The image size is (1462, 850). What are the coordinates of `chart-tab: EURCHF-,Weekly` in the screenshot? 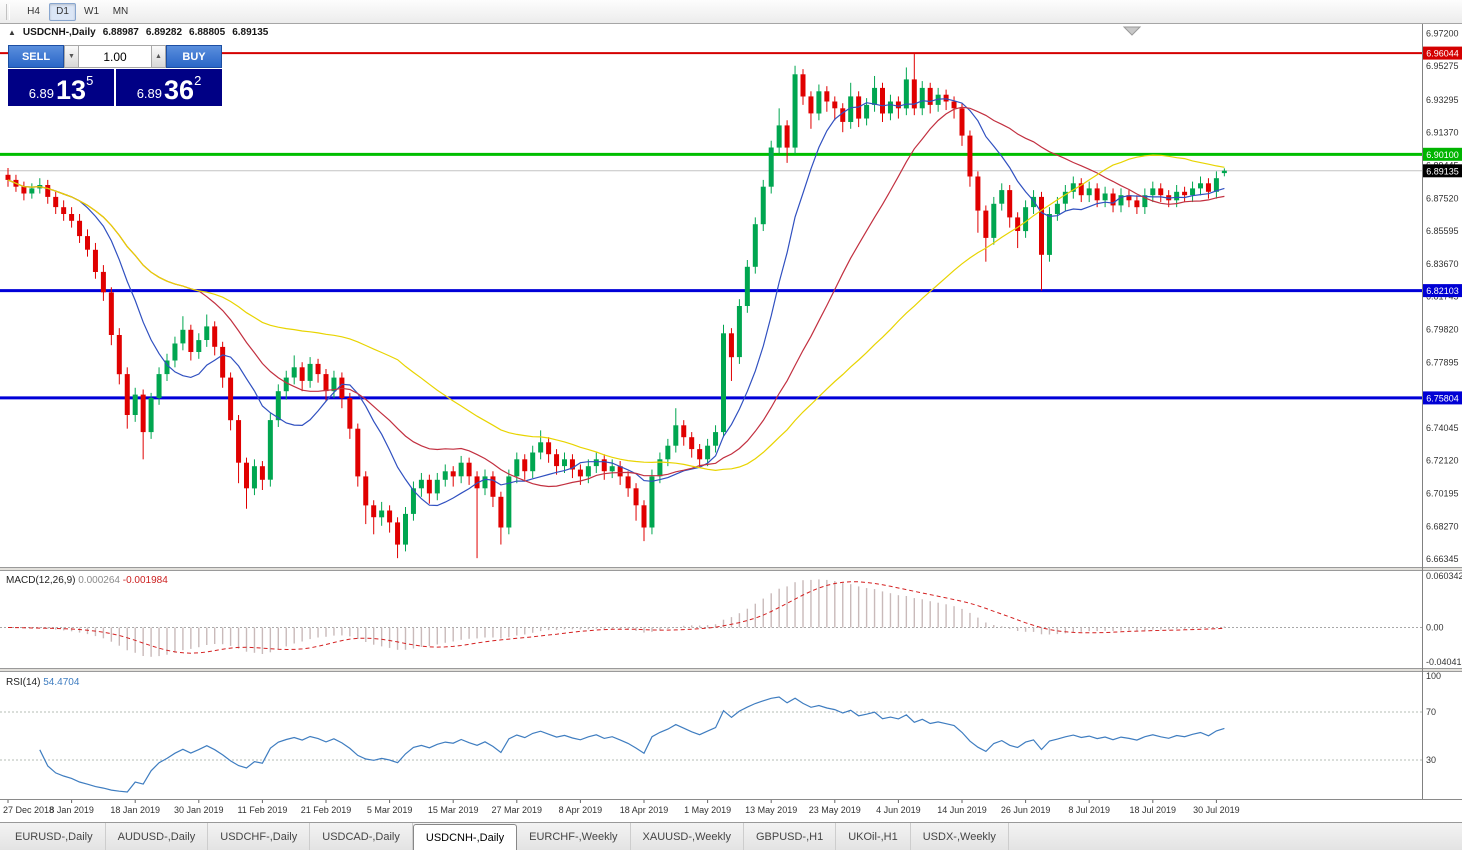 It's located at (574, 836).